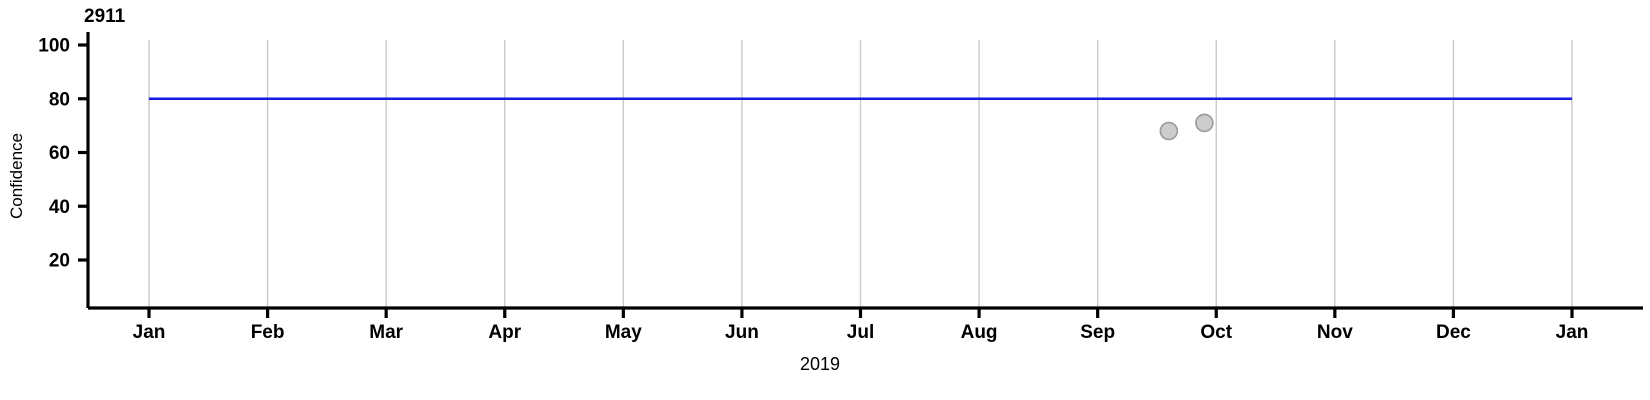  I want to click on y-axis-ticks: 20 40 60 80 100, so click(63, 154).